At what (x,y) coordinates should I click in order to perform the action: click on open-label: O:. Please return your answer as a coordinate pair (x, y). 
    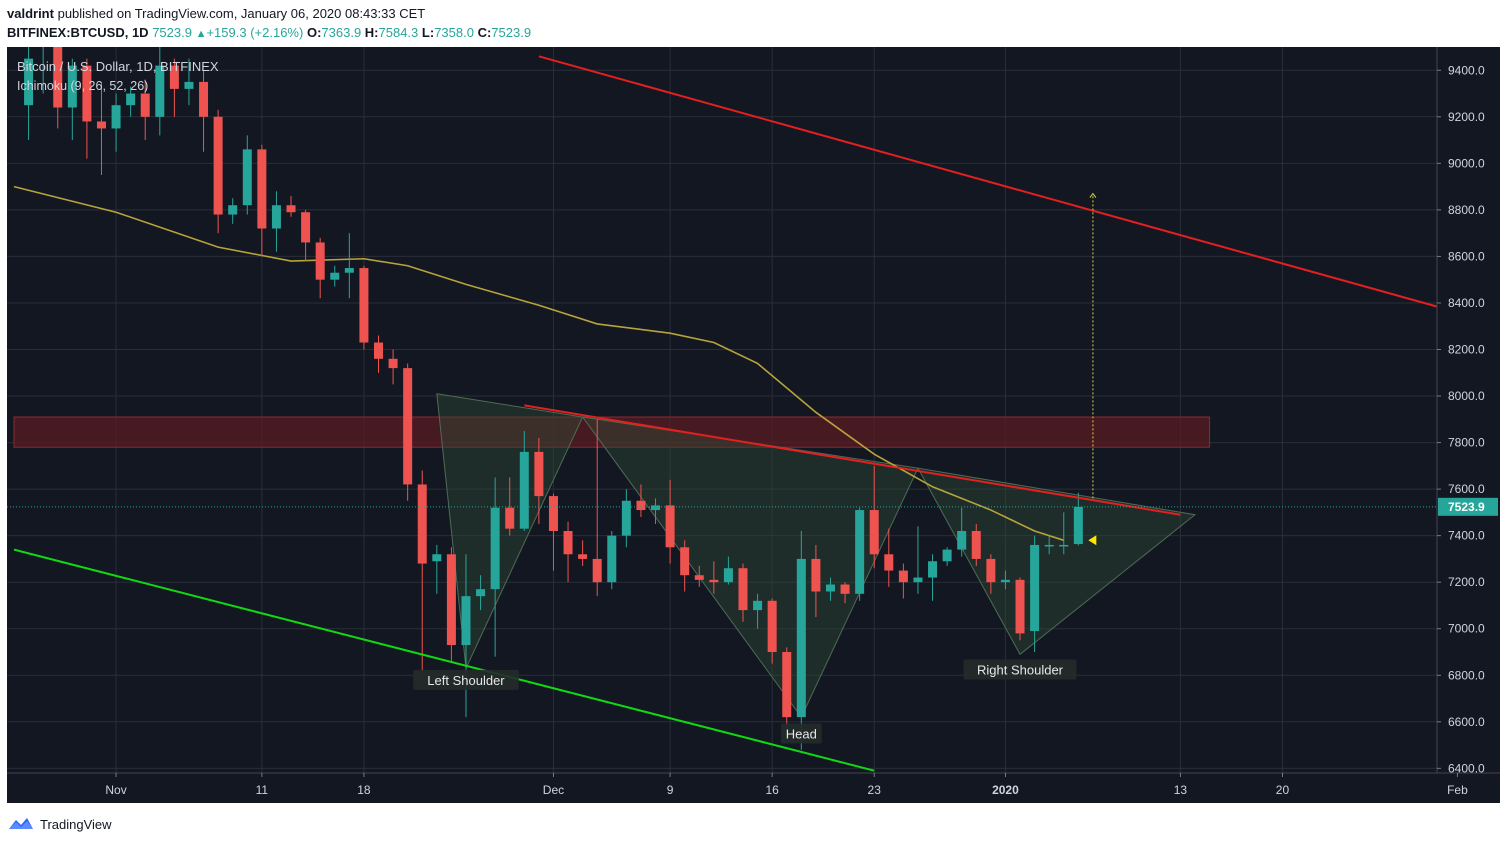
    Looking at the image, I should click on (314, 32).